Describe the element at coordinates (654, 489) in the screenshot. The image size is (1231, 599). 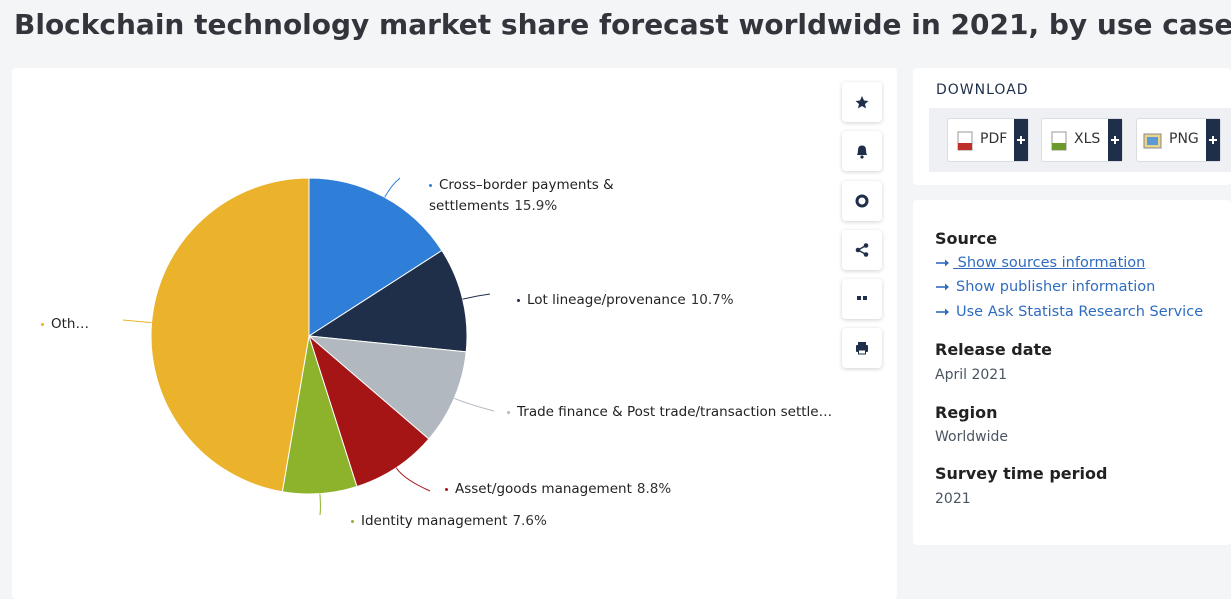
I see `label-value: 8.8%` at that location.